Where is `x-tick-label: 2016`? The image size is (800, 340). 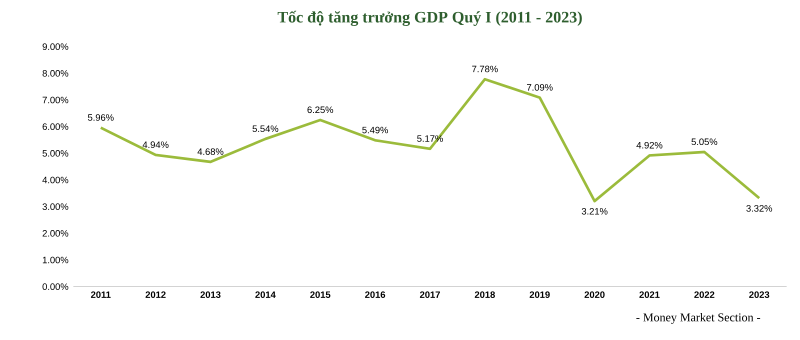 x-tick-label: 2016 is located at coordinates (375, 294).